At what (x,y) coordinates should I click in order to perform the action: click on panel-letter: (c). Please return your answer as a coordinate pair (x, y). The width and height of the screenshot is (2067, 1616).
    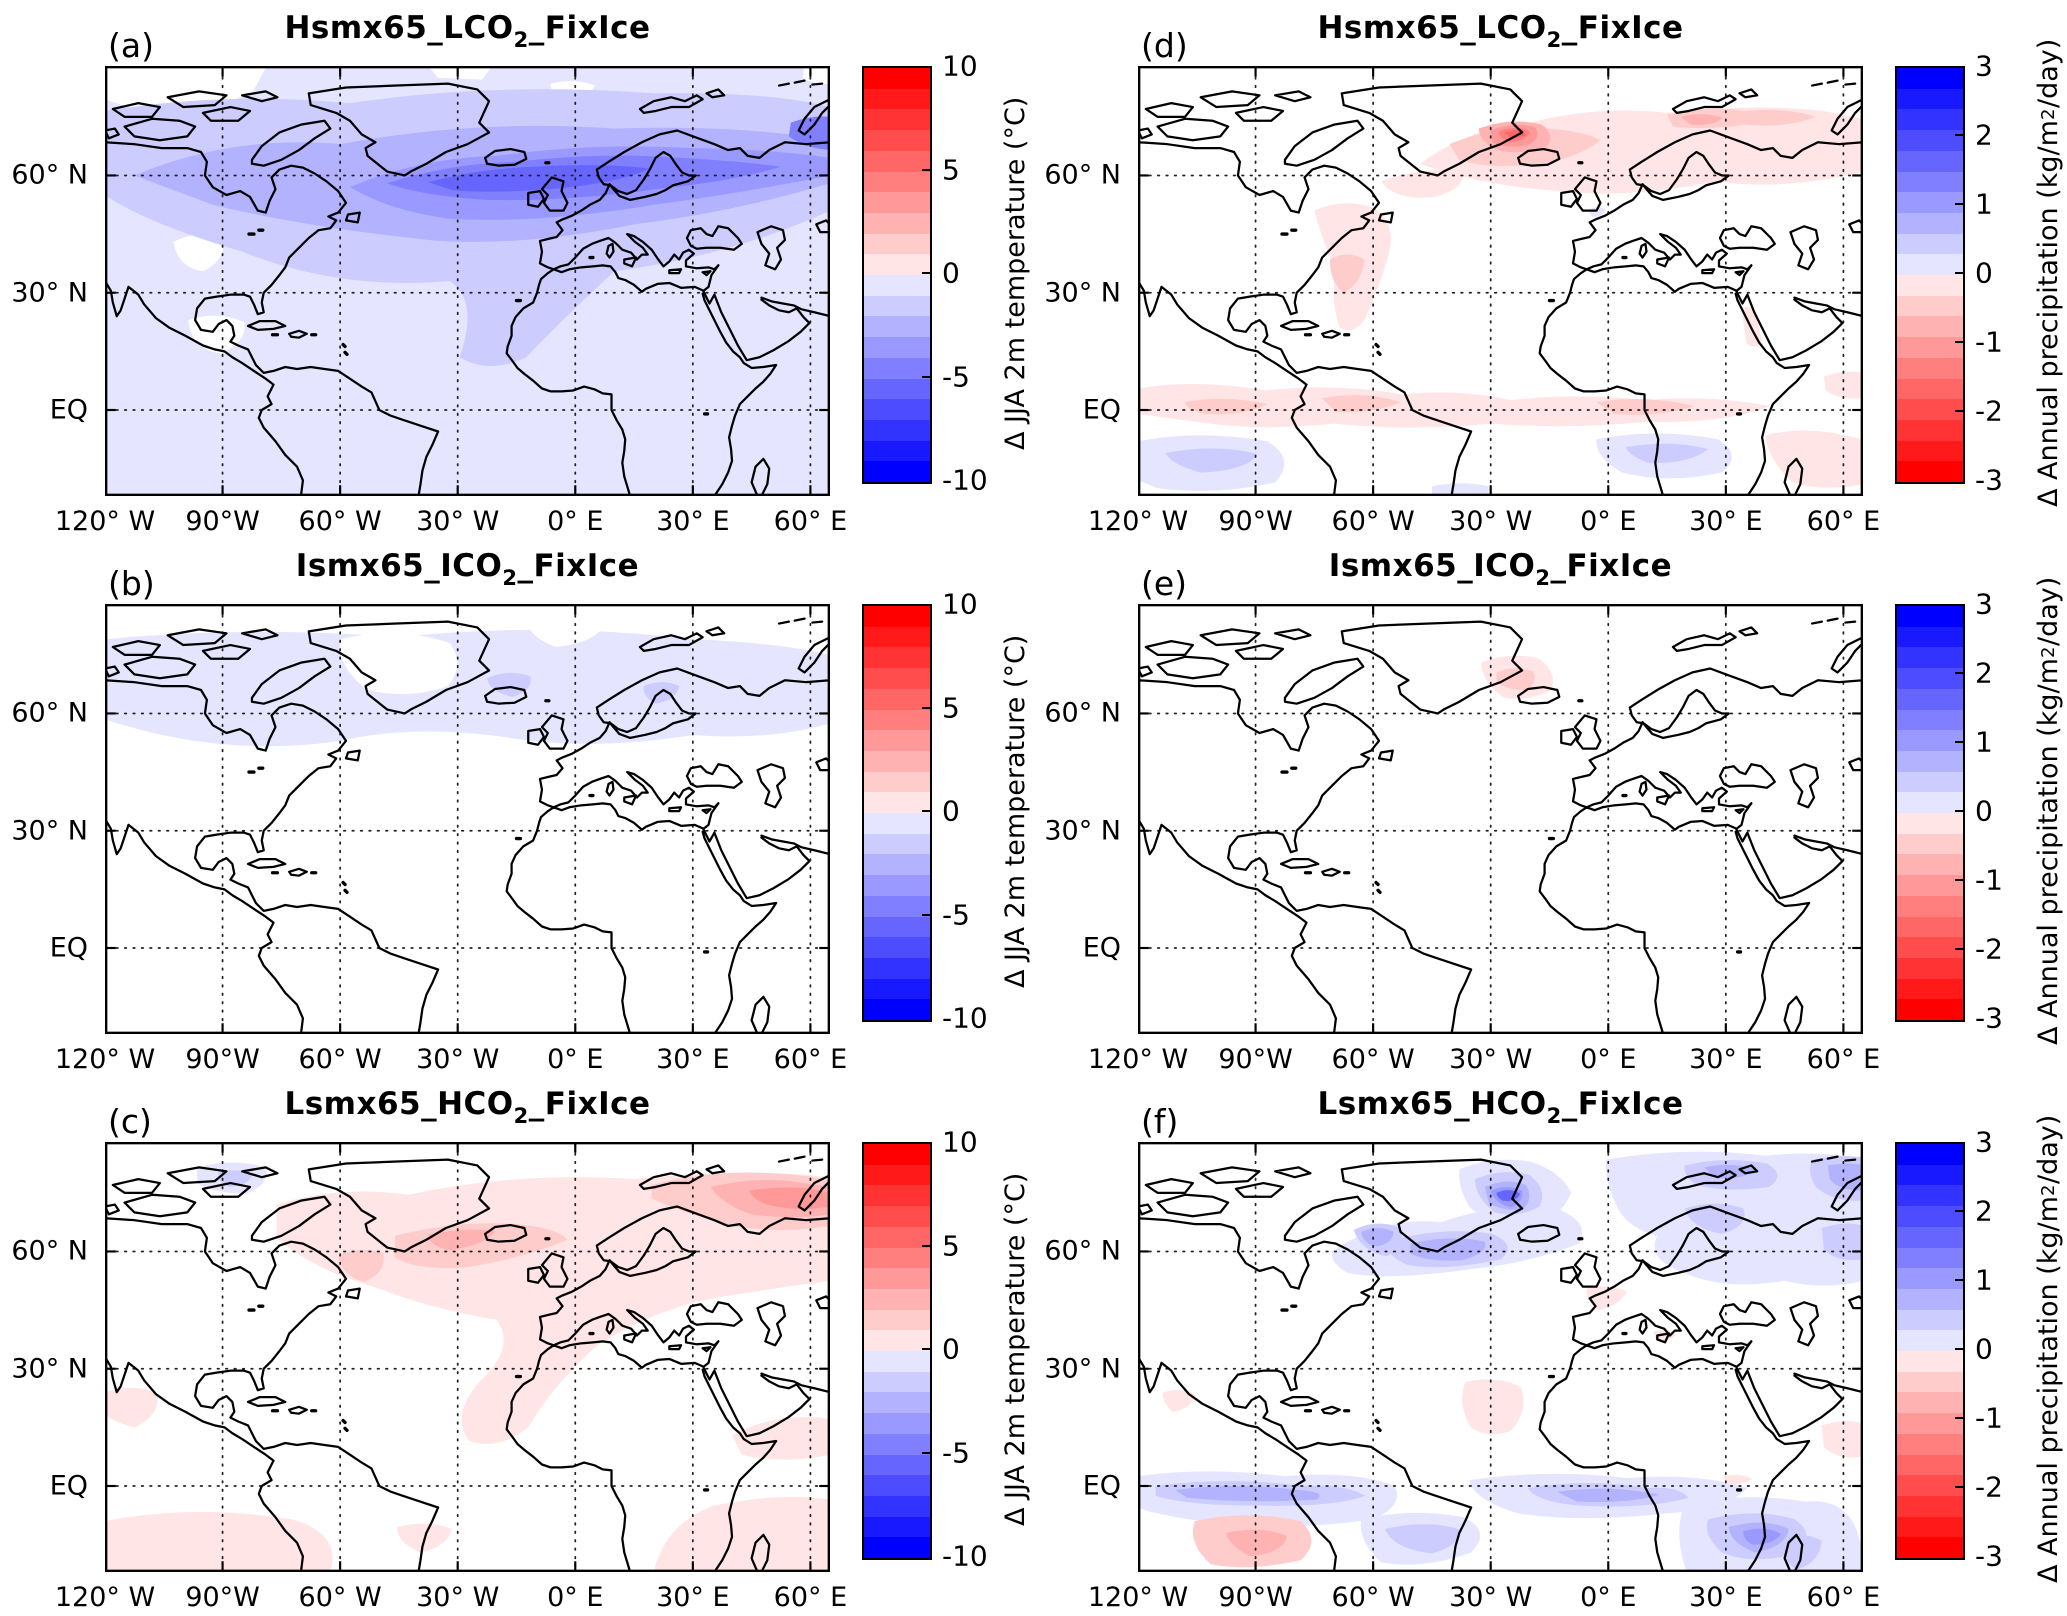
    Looking at the image, I should click on (130, 1121).